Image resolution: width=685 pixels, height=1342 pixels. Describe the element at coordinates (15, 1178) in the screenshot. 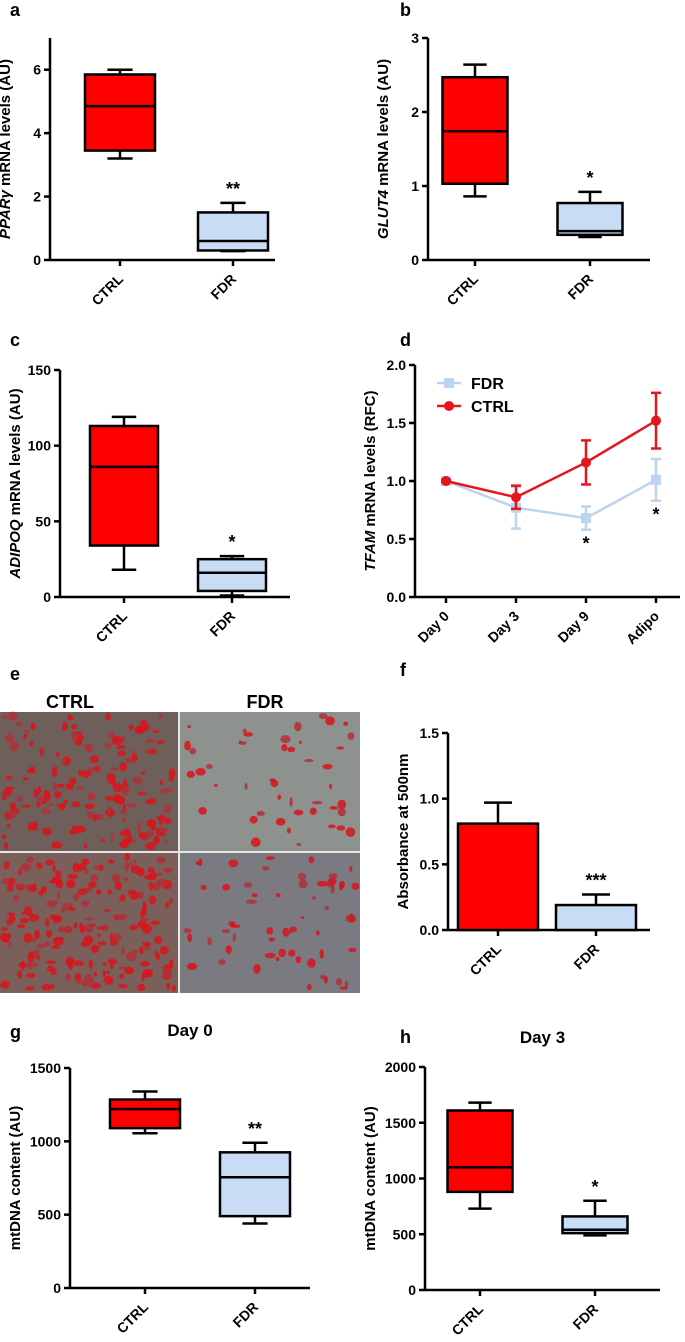

I see `y-axis-label: mtDNA content (AU)` at that location.